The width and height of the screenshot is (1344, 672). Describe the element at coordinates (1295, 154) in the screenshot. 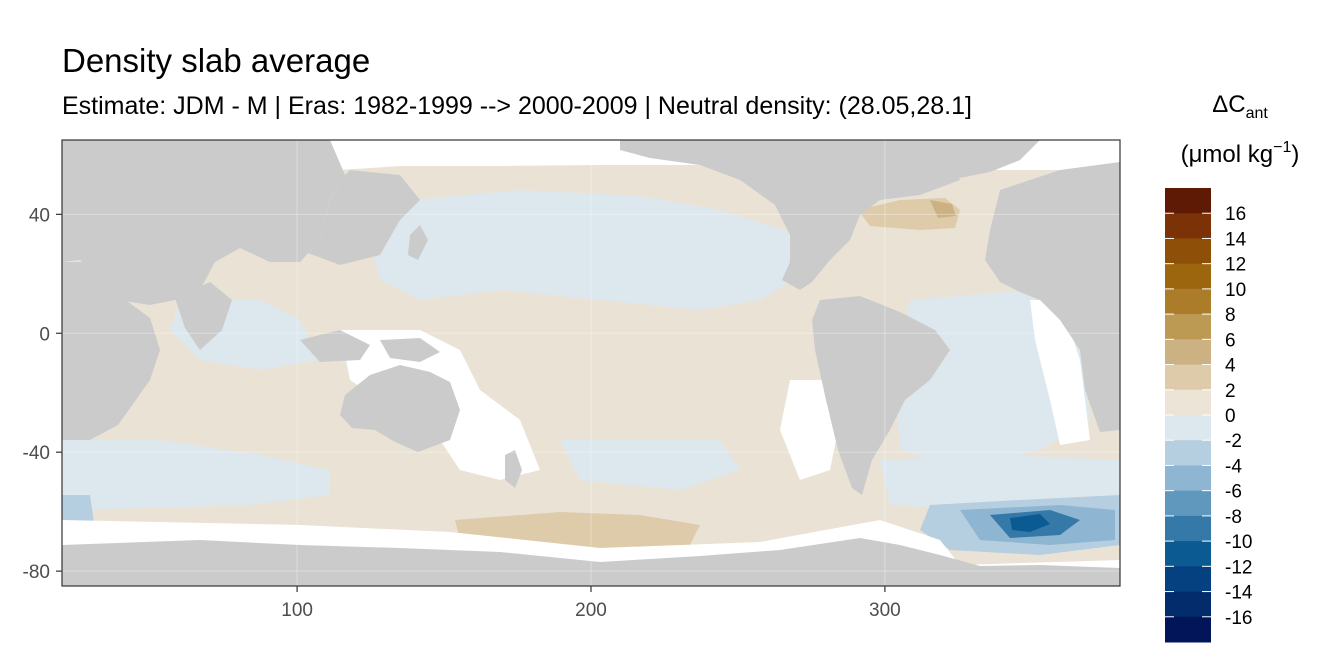

I see `legend-unit-close: )` at that location.